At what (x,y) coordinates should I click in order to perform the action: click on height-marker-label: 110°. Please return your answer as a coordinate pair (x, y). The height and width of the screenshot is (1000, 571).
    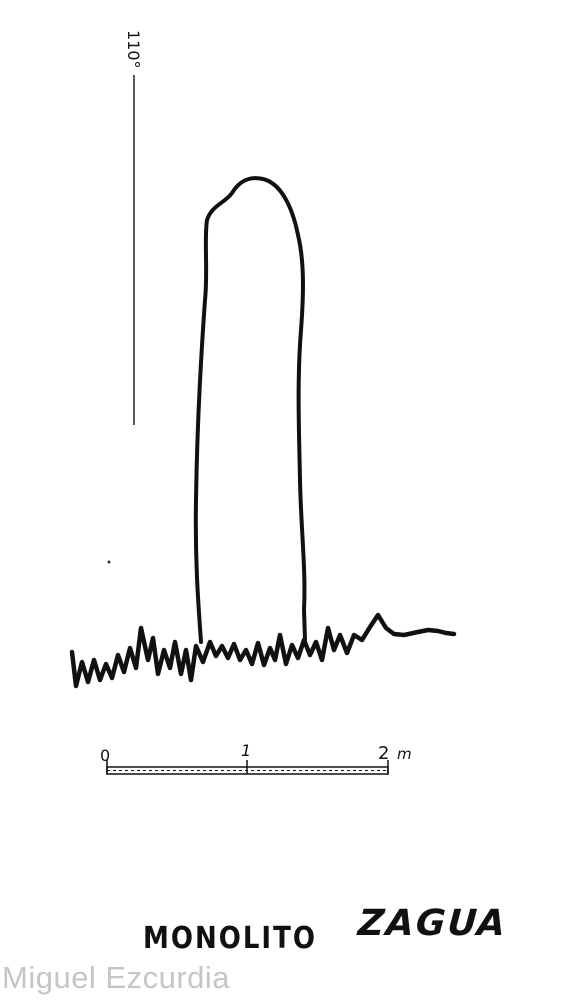
    Looking at the image, I should click on (133, 49).